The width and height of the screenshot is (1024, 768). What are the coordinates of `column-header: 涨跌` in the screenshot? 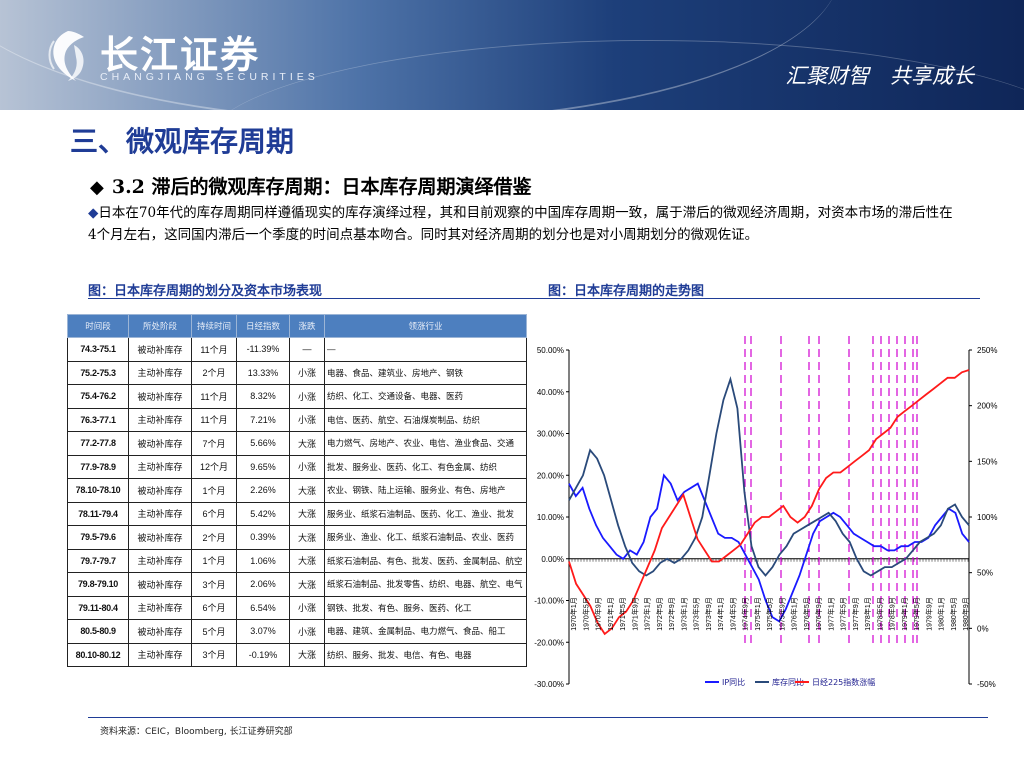 It's located at (307, 326).